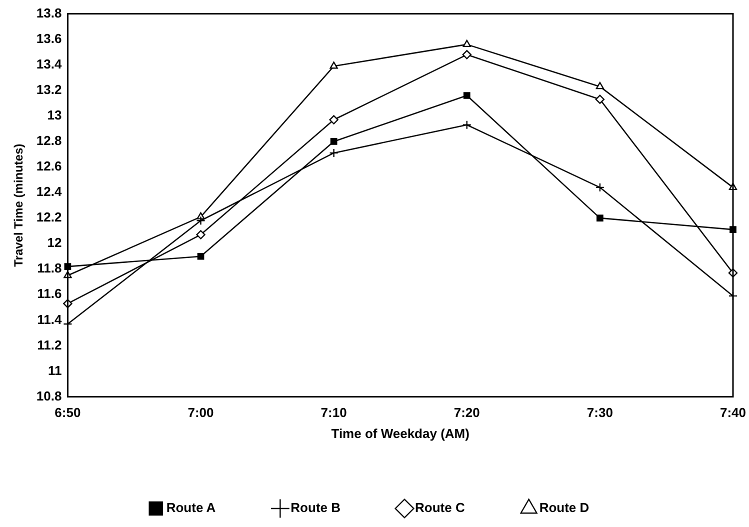 This screenshot has height=527, width=749. What do you see at coordinates (49, 192) in the screenshot?
I see `y-tick-label: 12.4` at bounding box center [49, 192].